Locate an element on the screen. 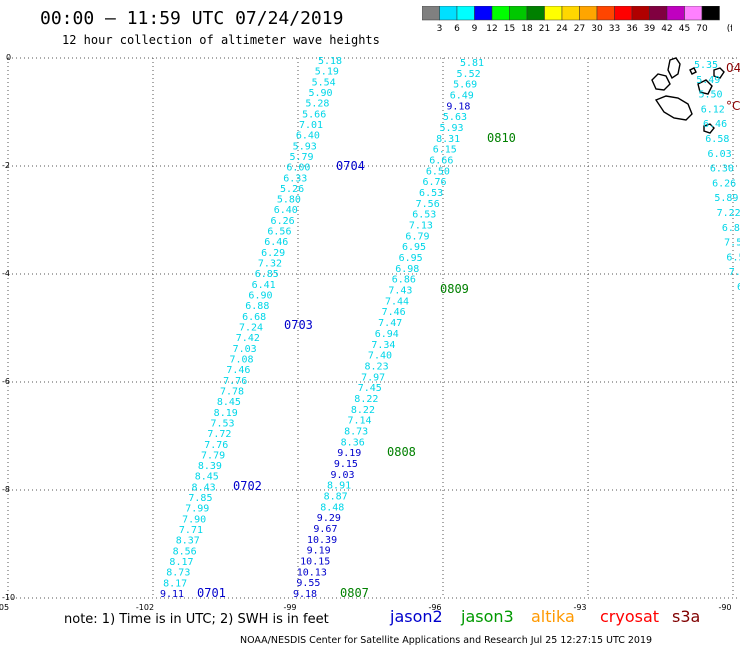  pass-label: 0808 is located at coordinates (401, 452).